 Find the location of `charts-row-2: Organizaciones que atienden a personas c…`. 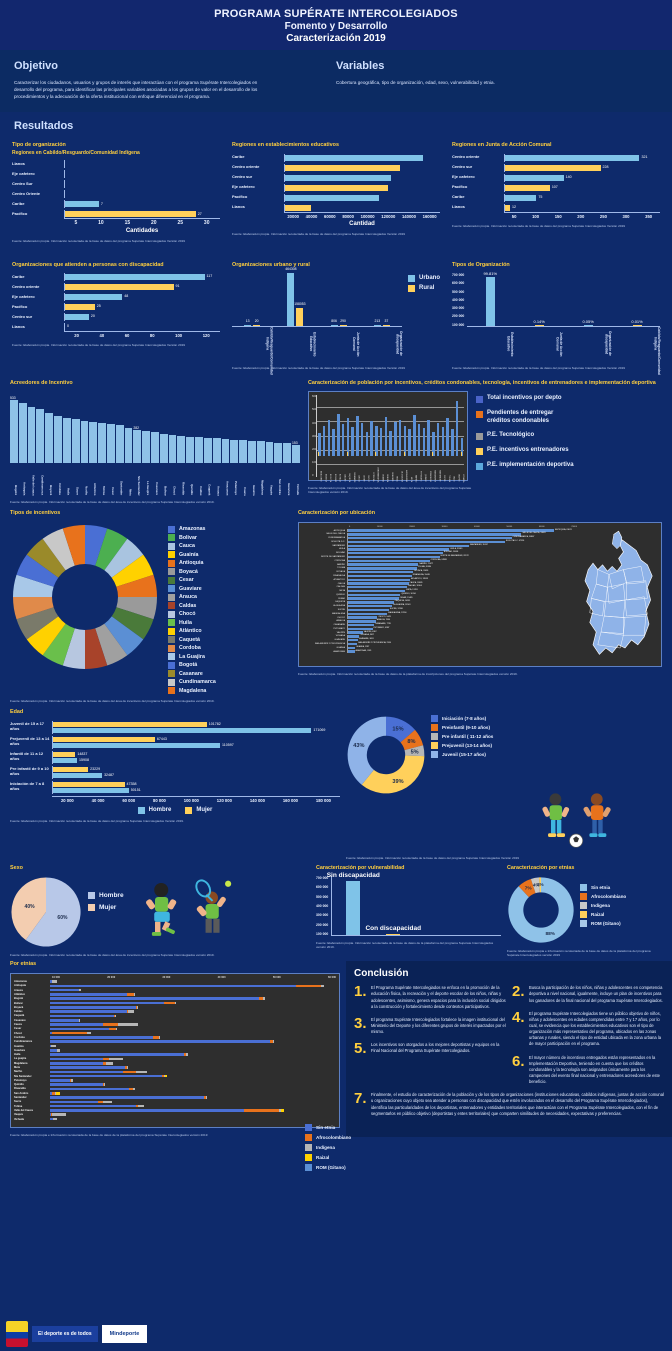

charts-row-2: Organizaciones que atienden a personas c… is located at coordinates (336, 314).